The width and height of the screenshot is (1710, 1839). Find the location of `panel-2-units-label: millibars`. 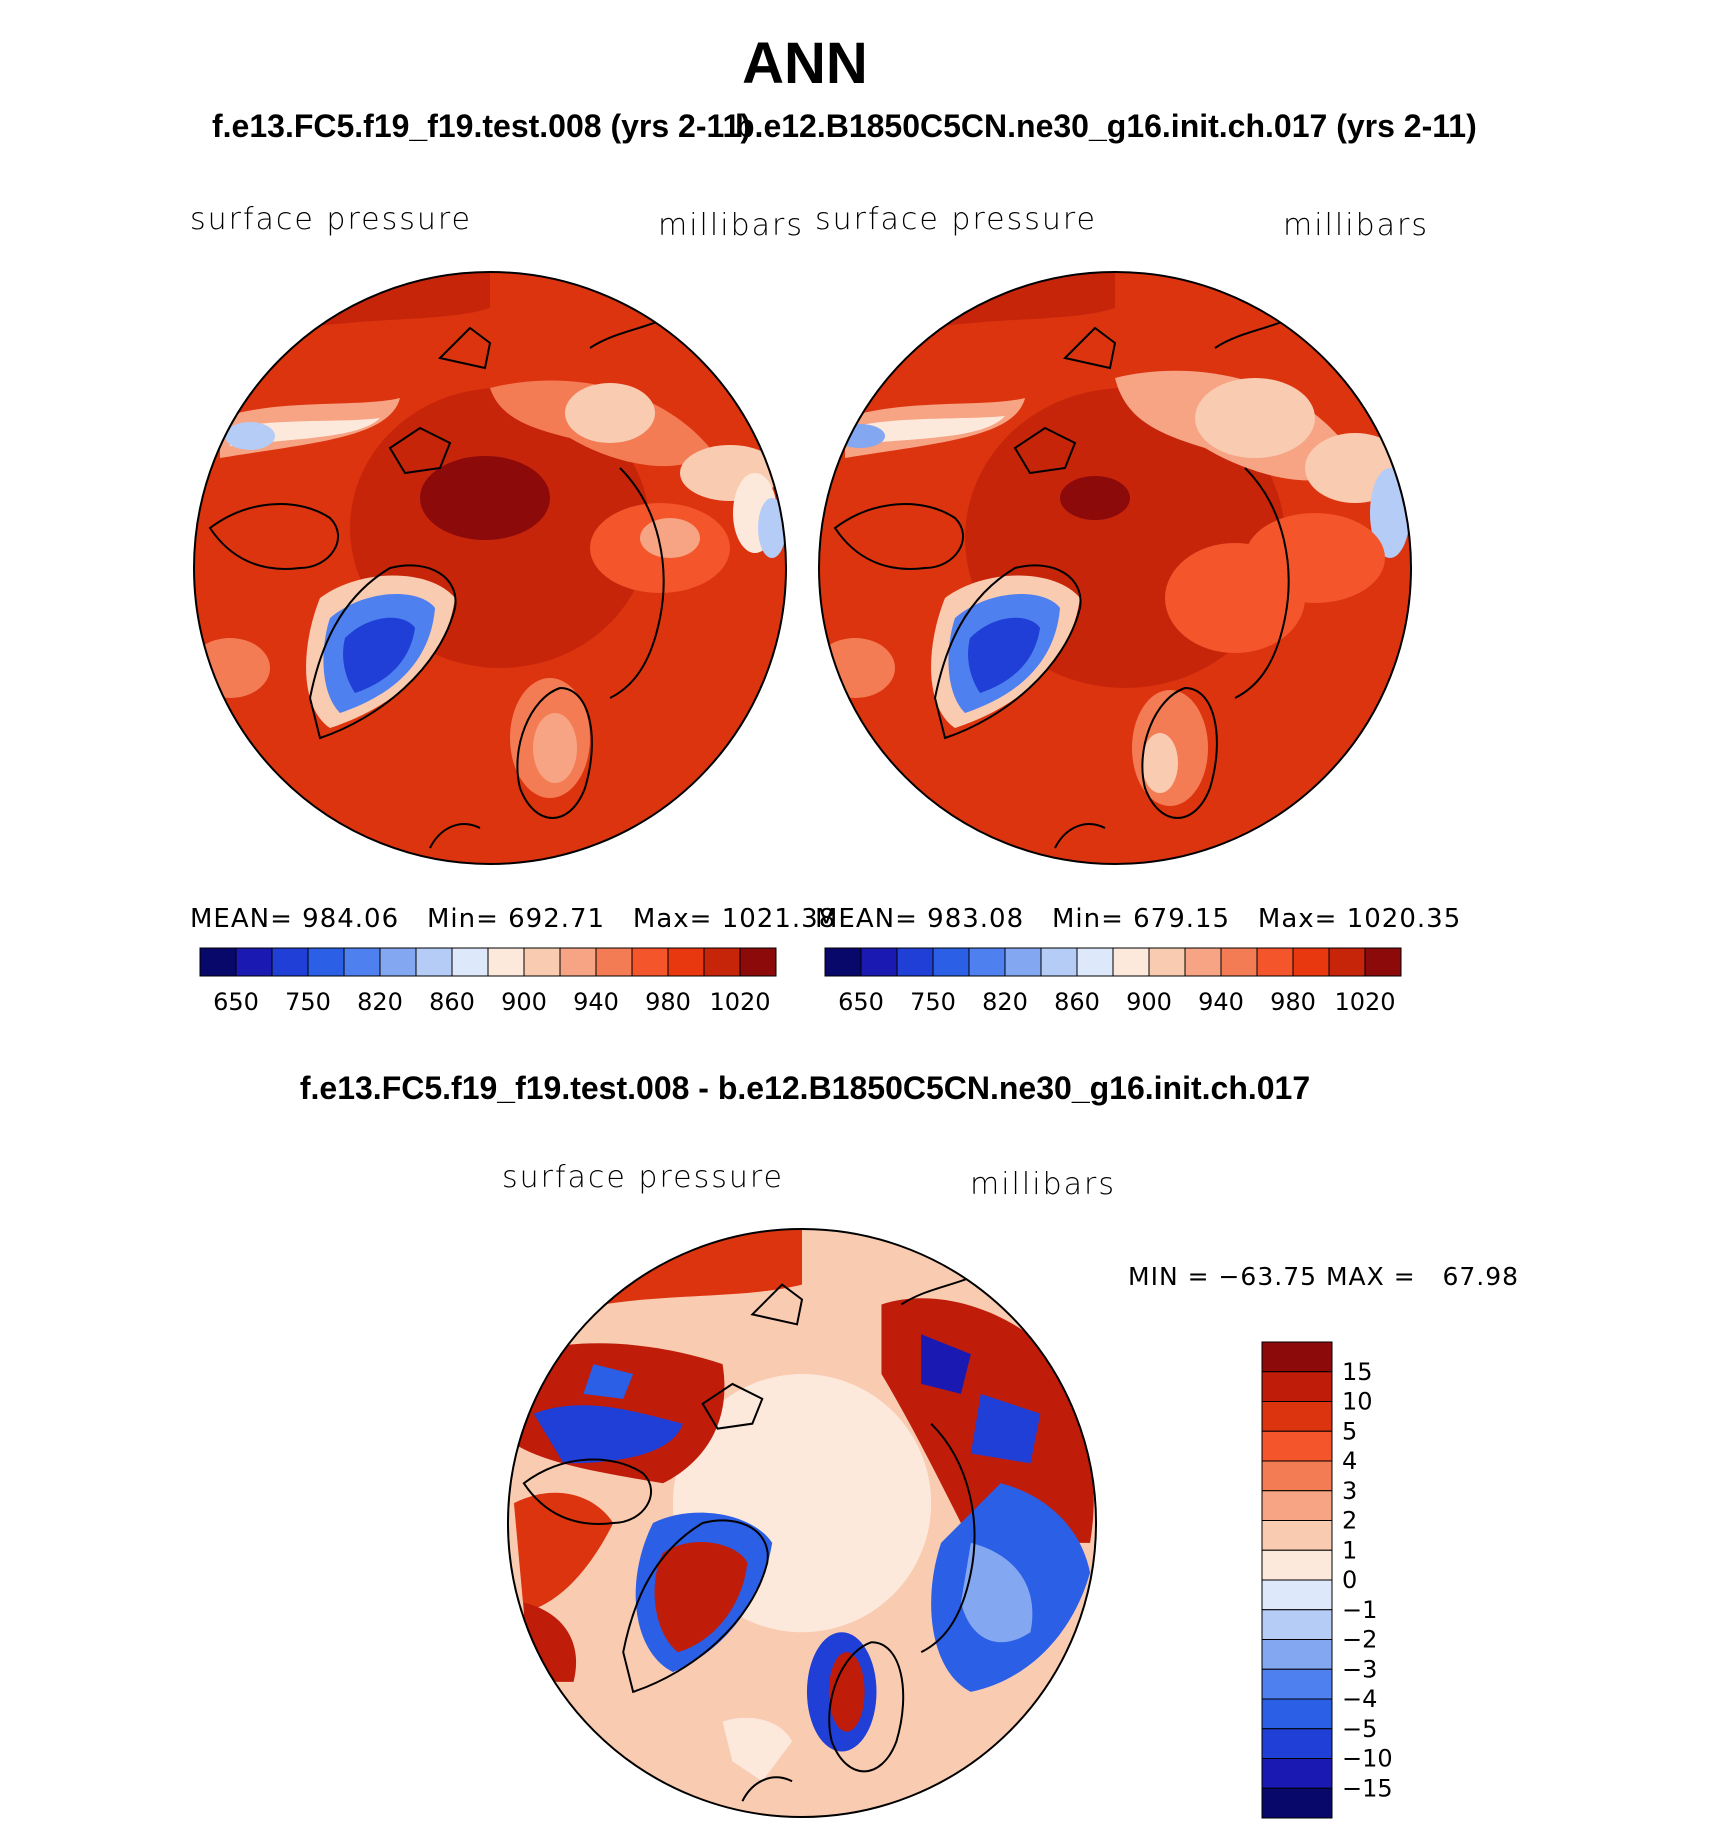

panel-2-units-label: millibars is located at coordinates (1356, 225).